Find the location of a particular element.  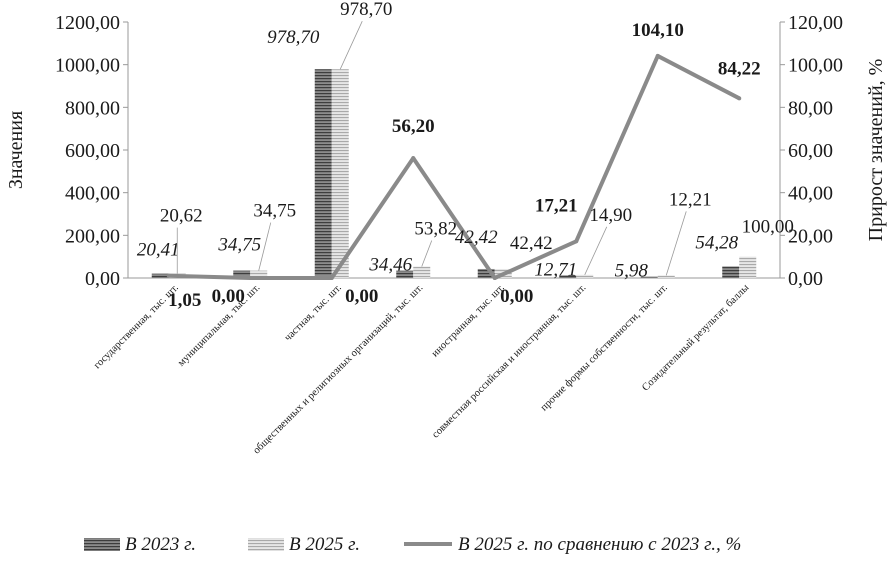

data-label-growth: 104,10 is located at coordinates (658, 30).